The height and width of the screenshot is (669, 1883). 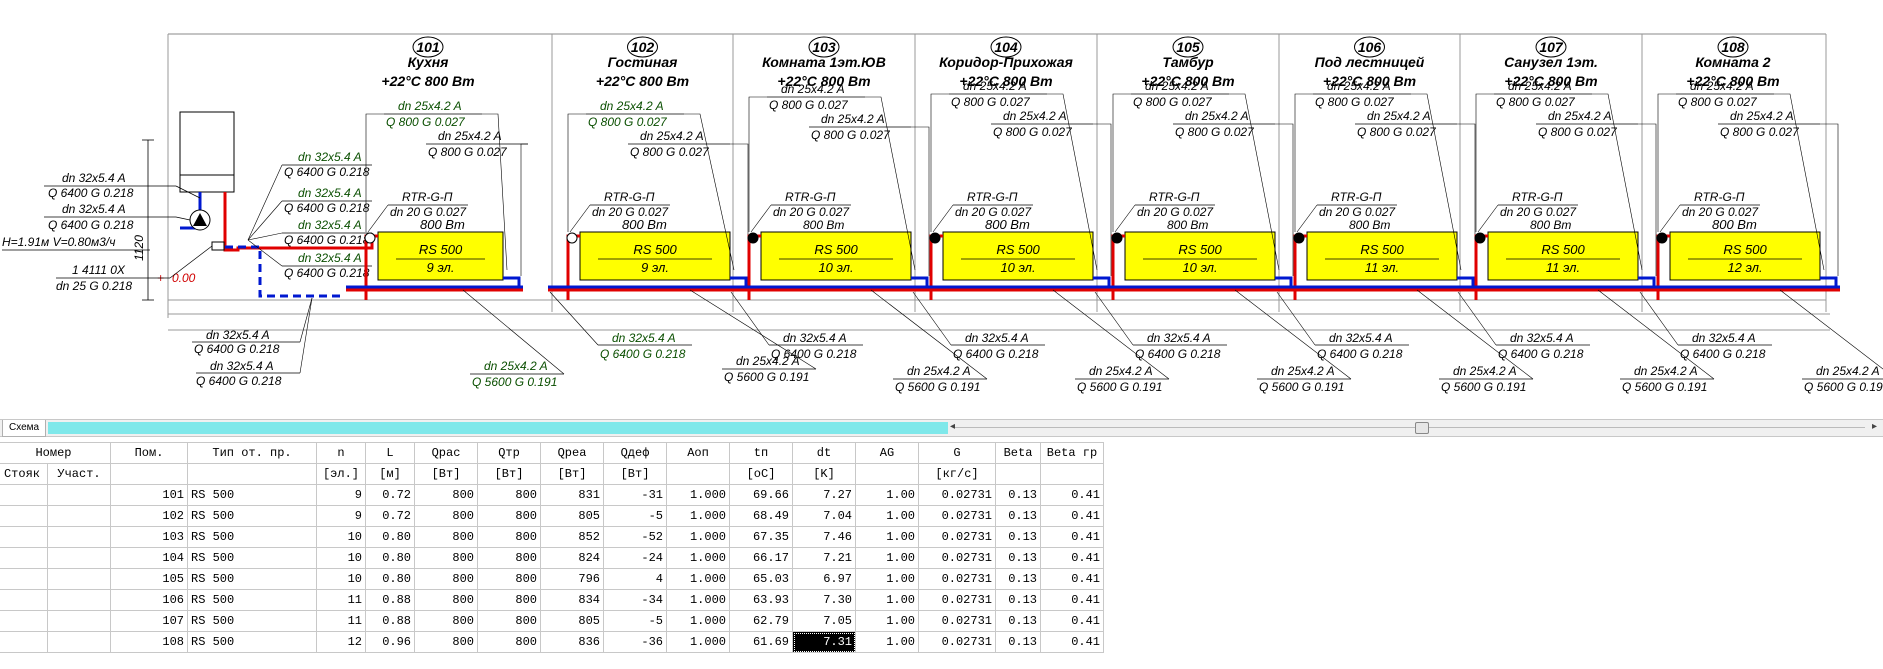 I want to click on table-cell: 6.97, so click(x=824, y=579).